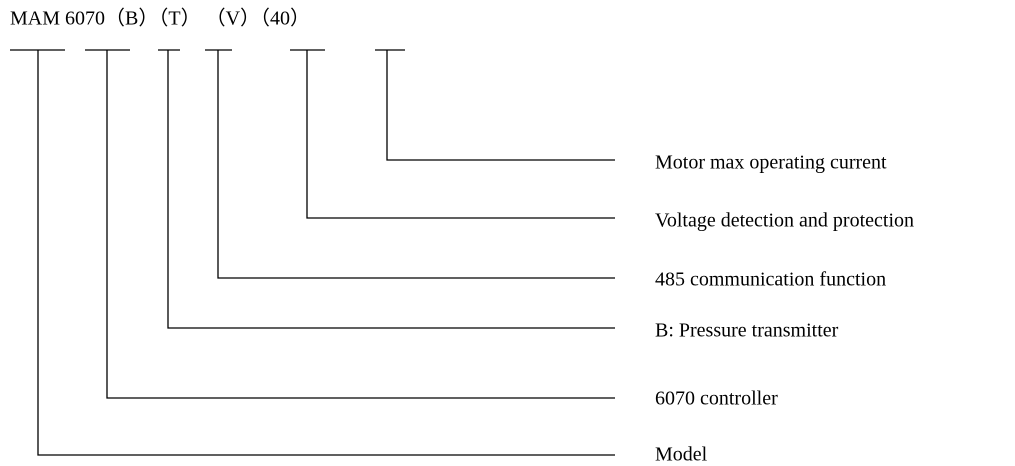 This screenshot has height=466, width=1015. Describe the element at coordinates (747, 331) in the screenshot. I see `label: B: Pressure transmitter` at that location.